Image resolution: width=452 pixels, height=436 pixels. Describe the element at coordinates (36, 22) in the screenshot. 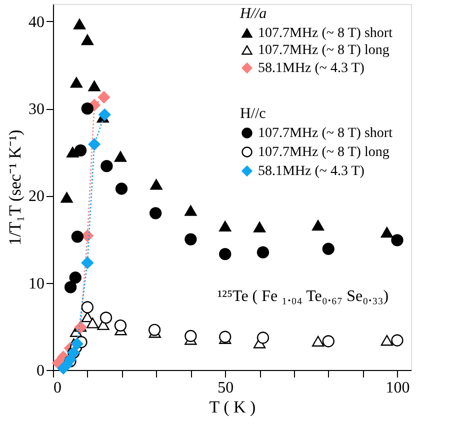

I see `y-tick-label: 40` at that location.